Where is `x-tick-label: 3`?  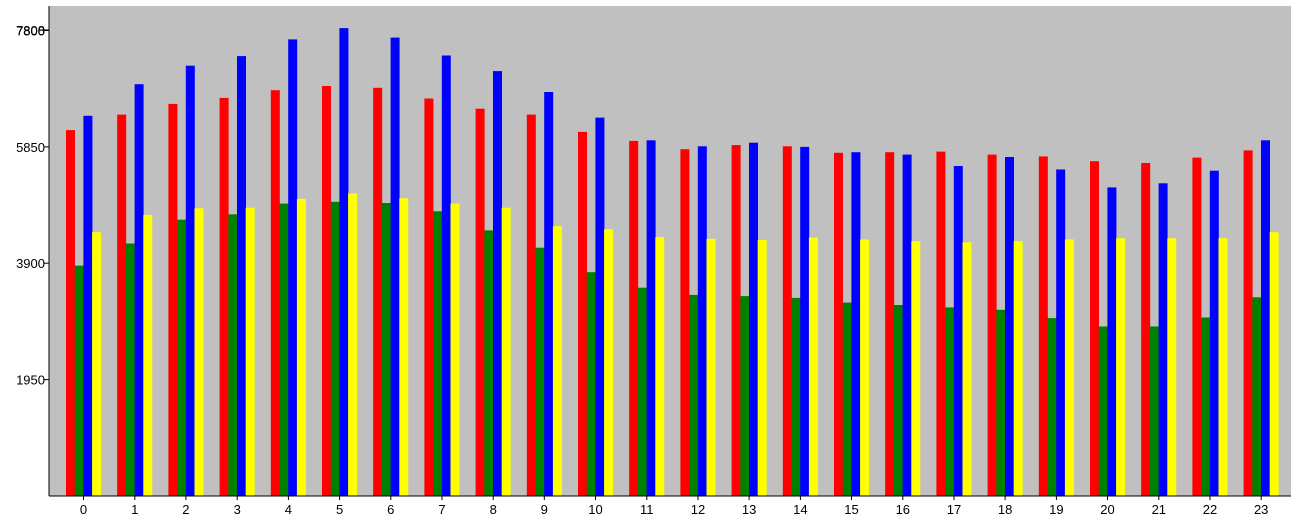 x-tick-label: 3 is located at coordinates (237, 509).